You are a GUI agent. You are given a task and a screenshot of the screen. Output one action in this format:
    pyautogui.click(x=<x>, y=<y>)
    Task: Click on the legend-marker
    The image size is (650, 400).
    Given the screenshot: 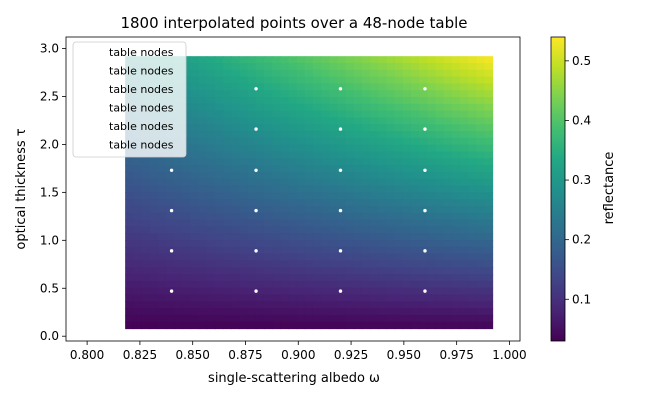 What is the action you would take?
    pyautogui.click(x=89, y=52)
    